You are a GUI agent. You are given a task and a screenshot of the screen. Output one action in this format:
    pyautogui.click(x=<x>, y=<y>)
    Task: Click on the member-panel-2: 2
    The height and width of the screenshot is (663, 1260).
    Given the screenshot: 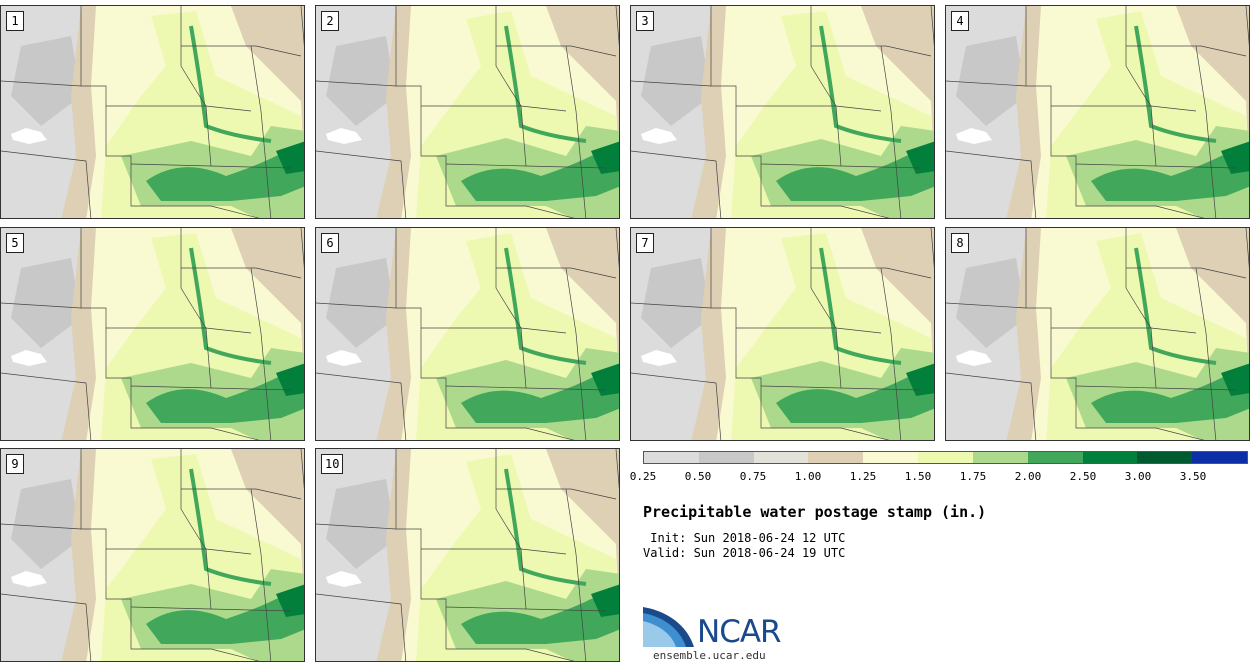 What is the action you would take?
    pyautogui.click(x=467, y=112)
    